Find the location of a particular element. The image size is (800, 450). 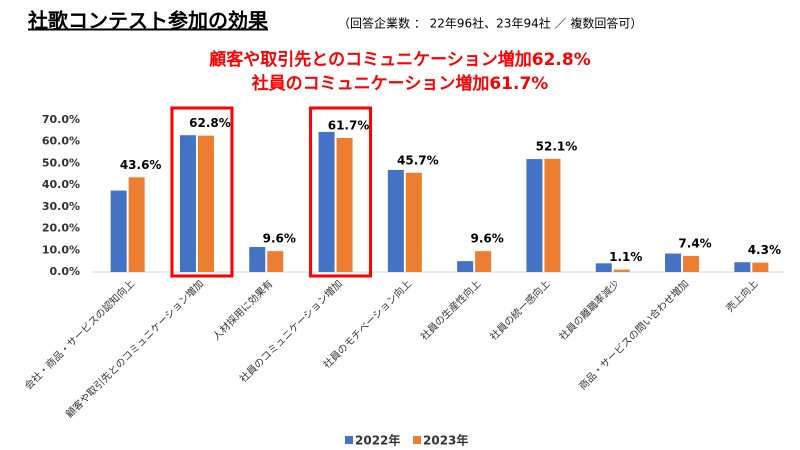

x-tick-label: 顧客や取引先とのコミュニケーション増加 is located at coordinates (134, 348).